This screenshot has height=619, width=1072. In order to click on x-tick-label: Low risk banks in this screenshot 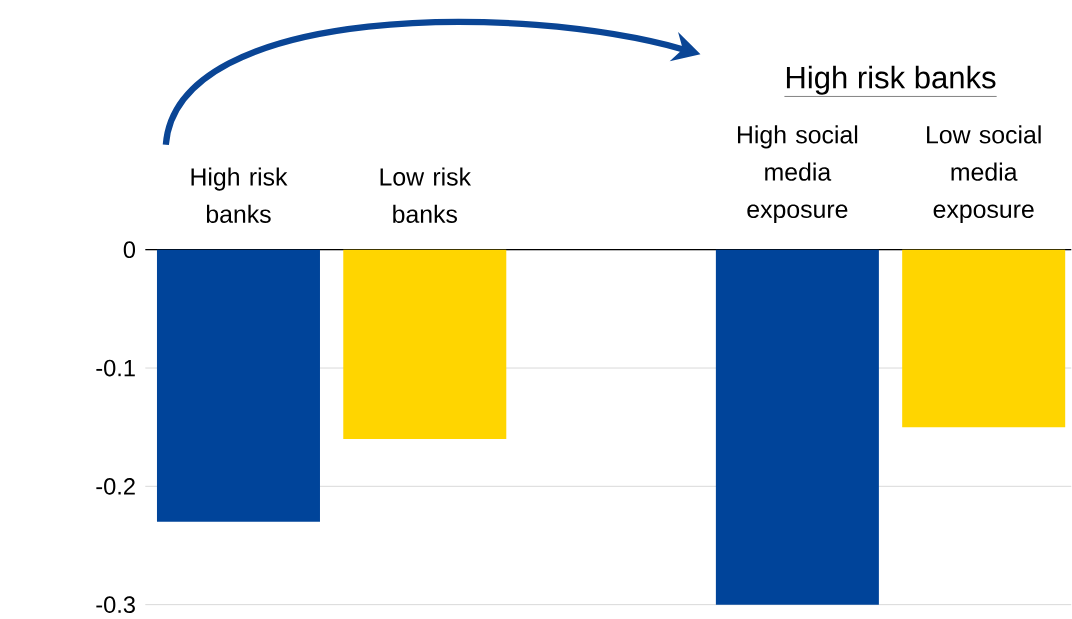, I will do `click(426, 195)`.